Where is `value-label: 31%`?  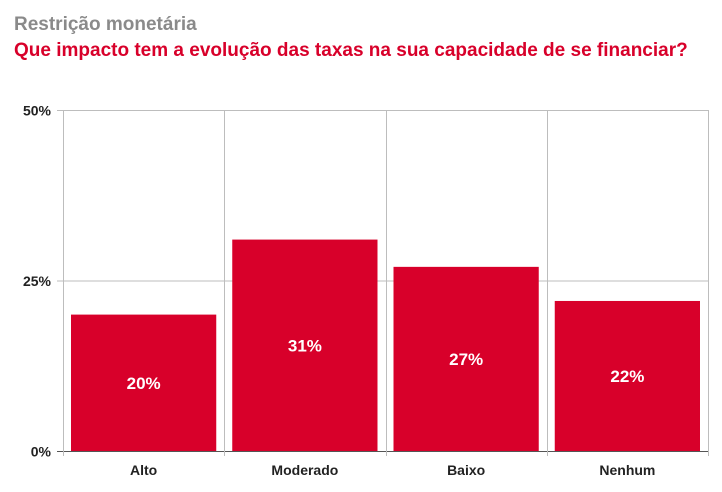 value-label: 31% is located at coordinates (305, 345).